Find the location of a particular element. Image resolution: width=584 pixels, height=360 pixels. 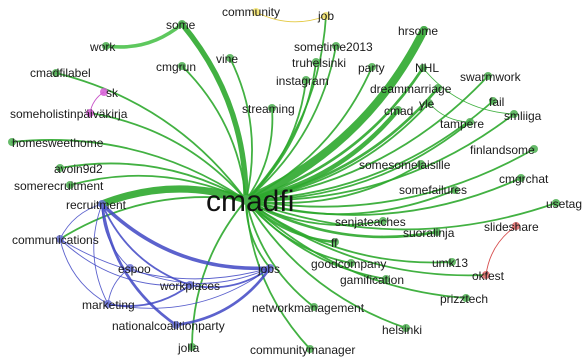

edge-cmadfi-okfest is located at coordinates (366, 238).